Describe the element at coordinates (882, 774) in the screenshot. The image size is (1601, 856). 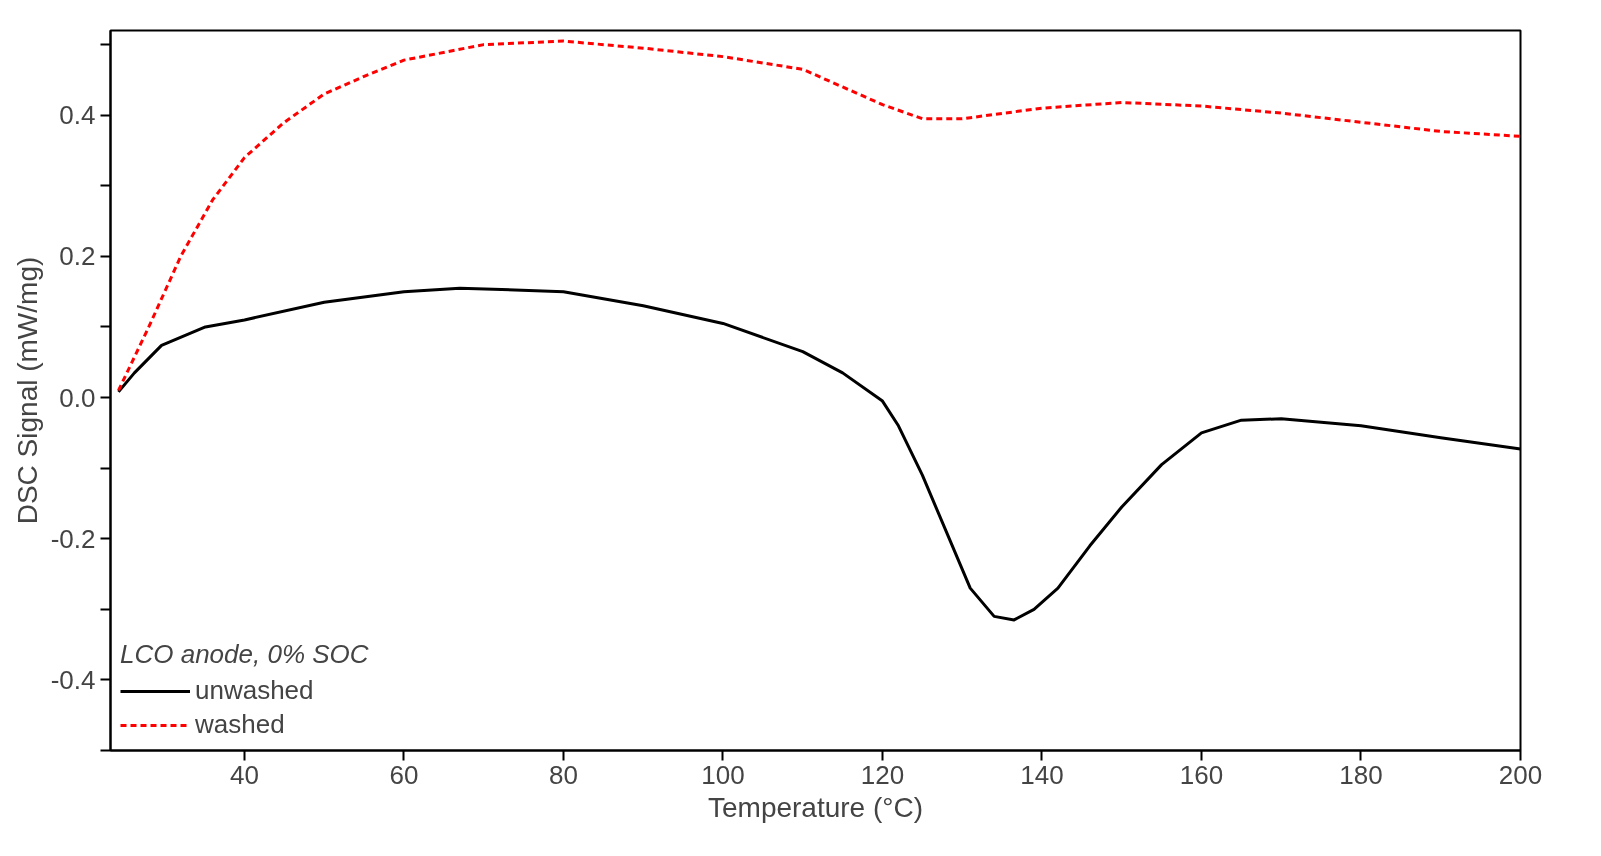
I see `x-tick-label: 120` at that location.